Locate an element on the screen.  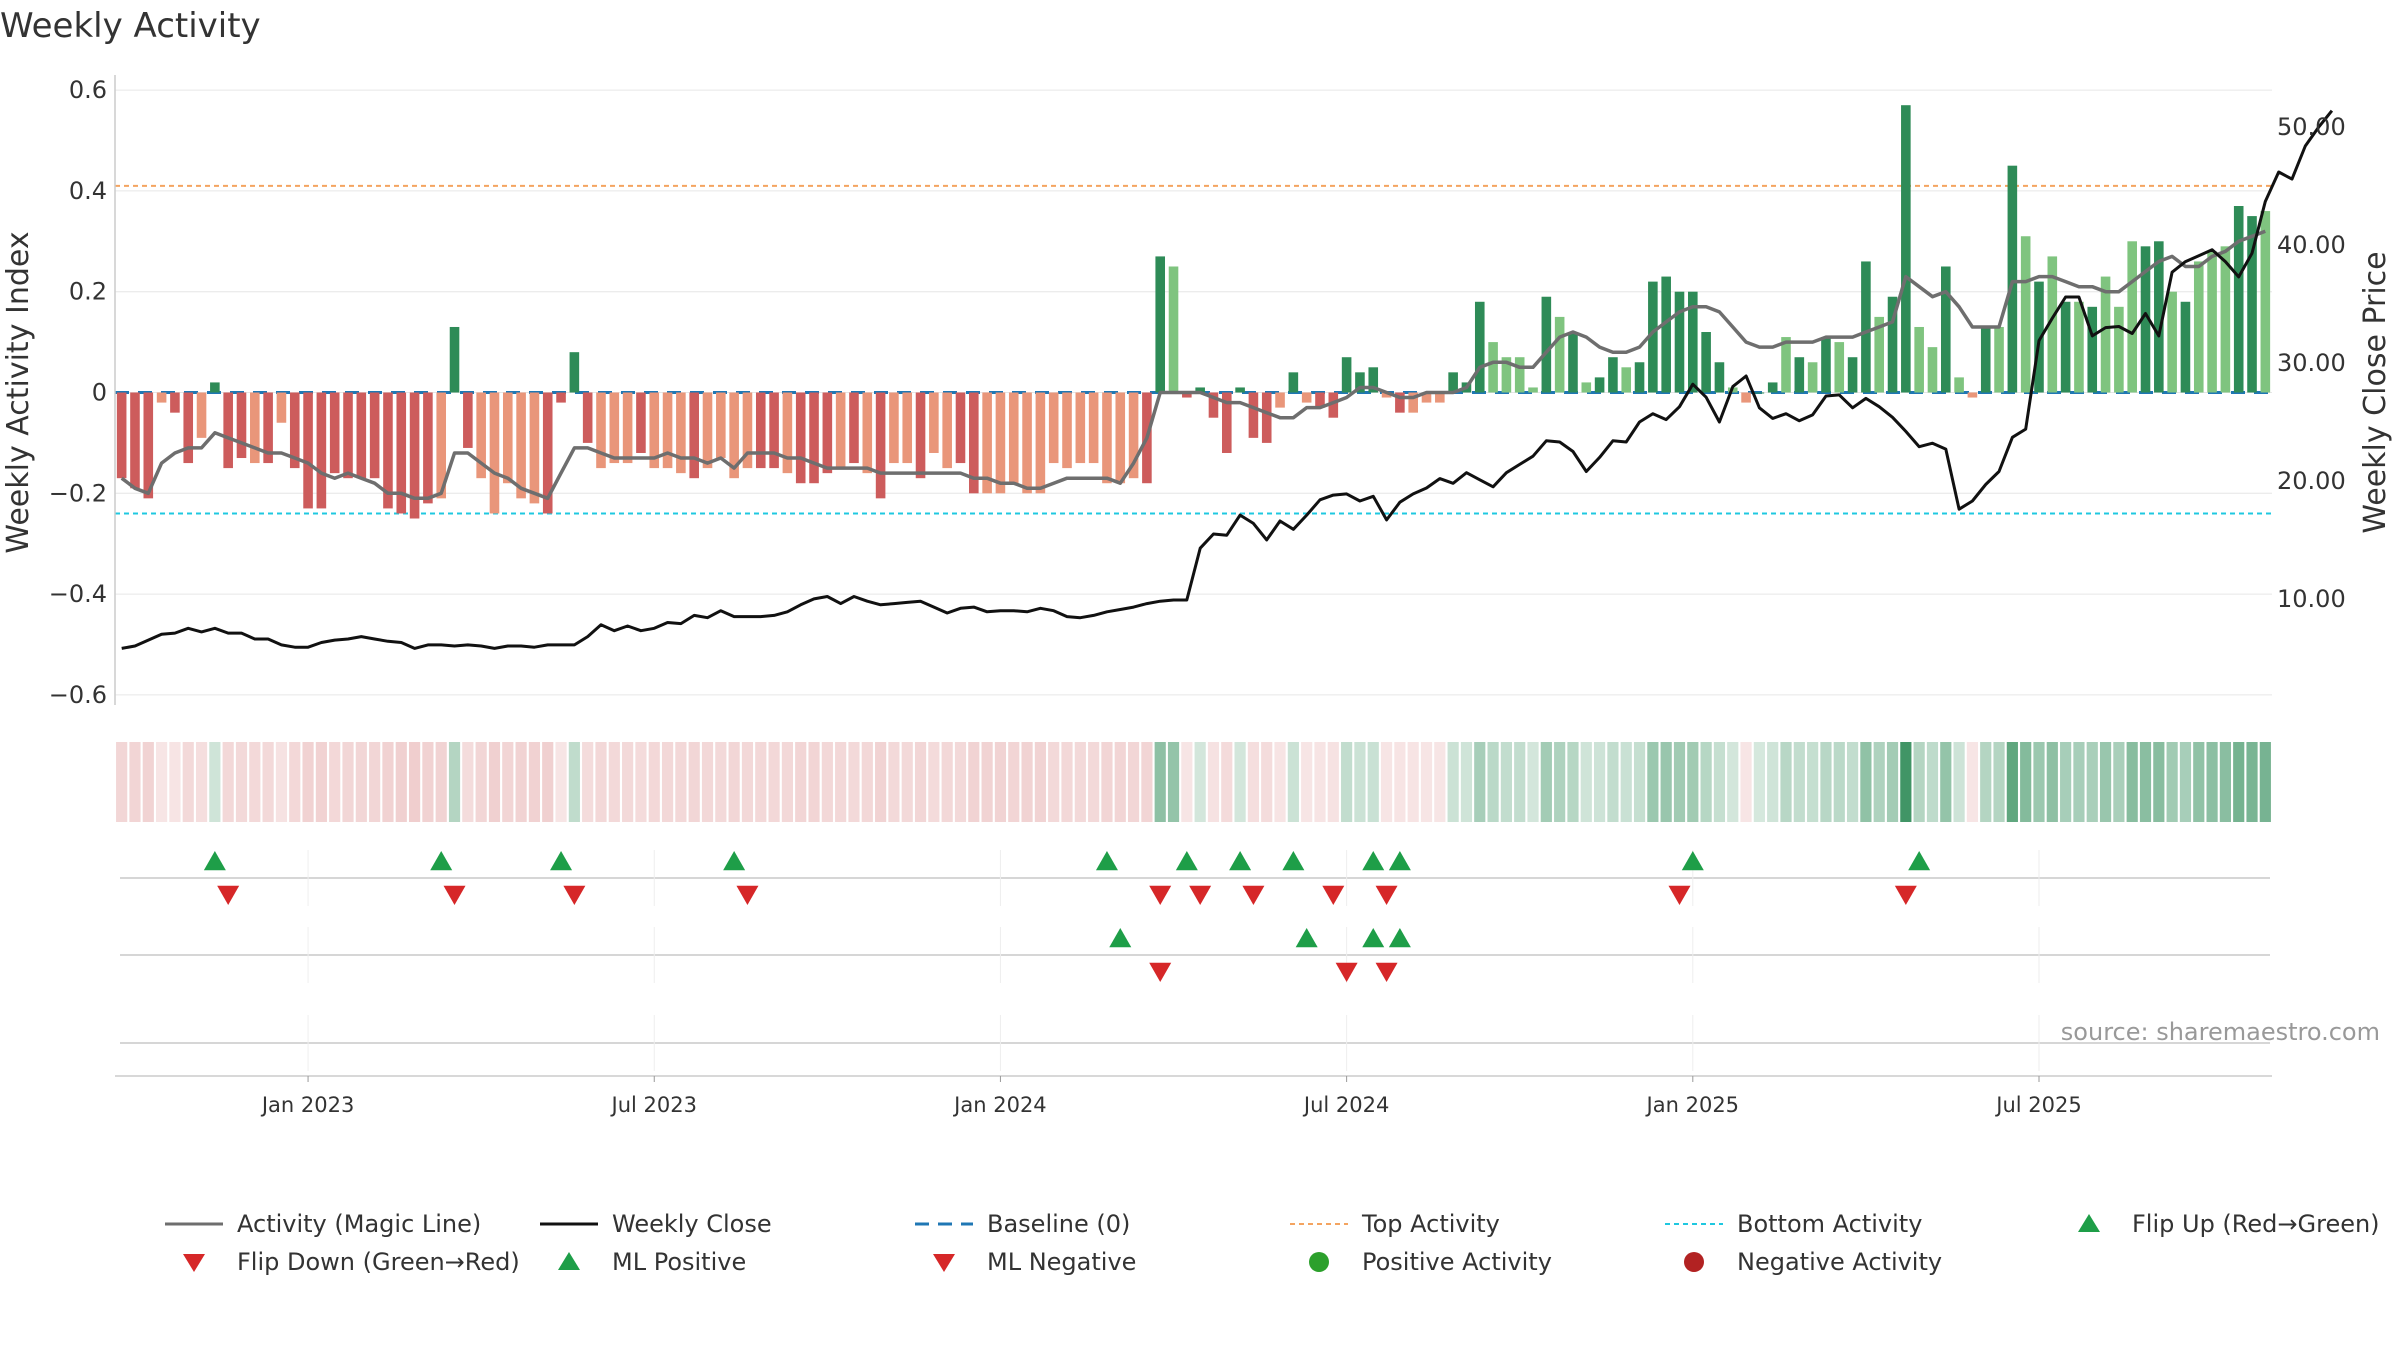
y-tick-label: 0.6 is located at coordinates (88, 90).